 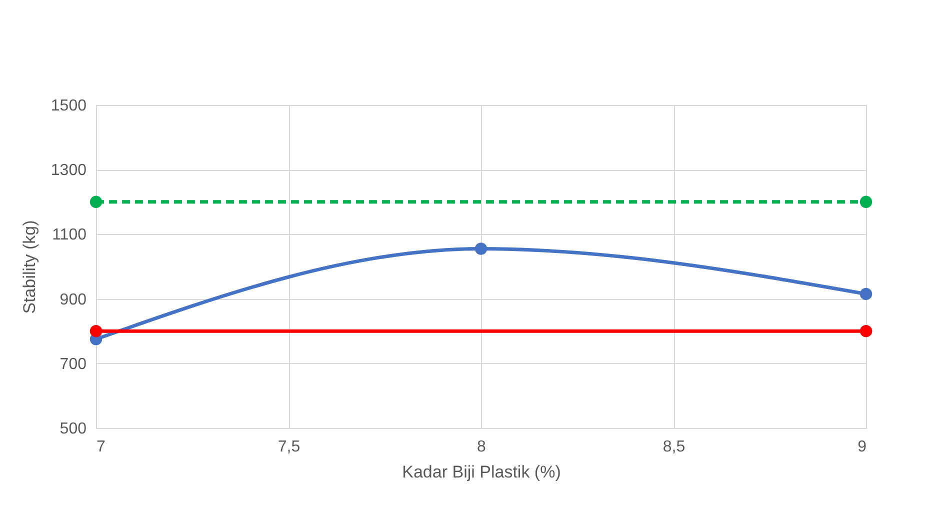 I want to click on y-tick-label: 900, so click(x=73, y=299).